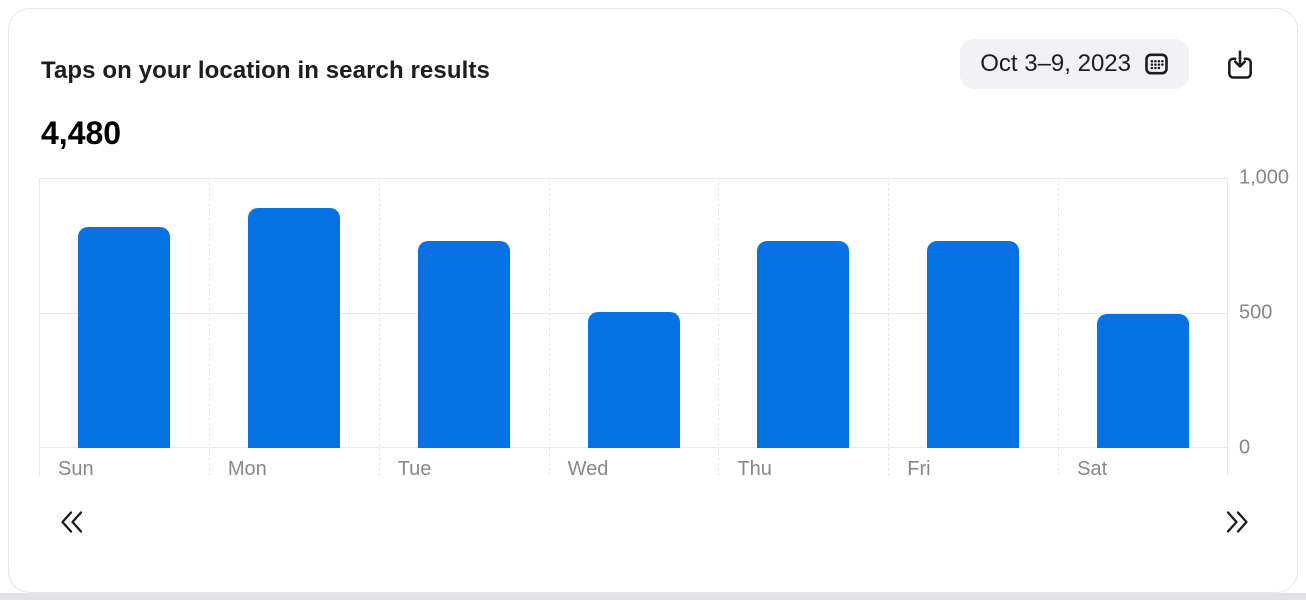 This screenshot has width=1306, height=600. Describe the element at coordinates (653, 596) in the screenshot. I see `page-bottom-edge` at that location.